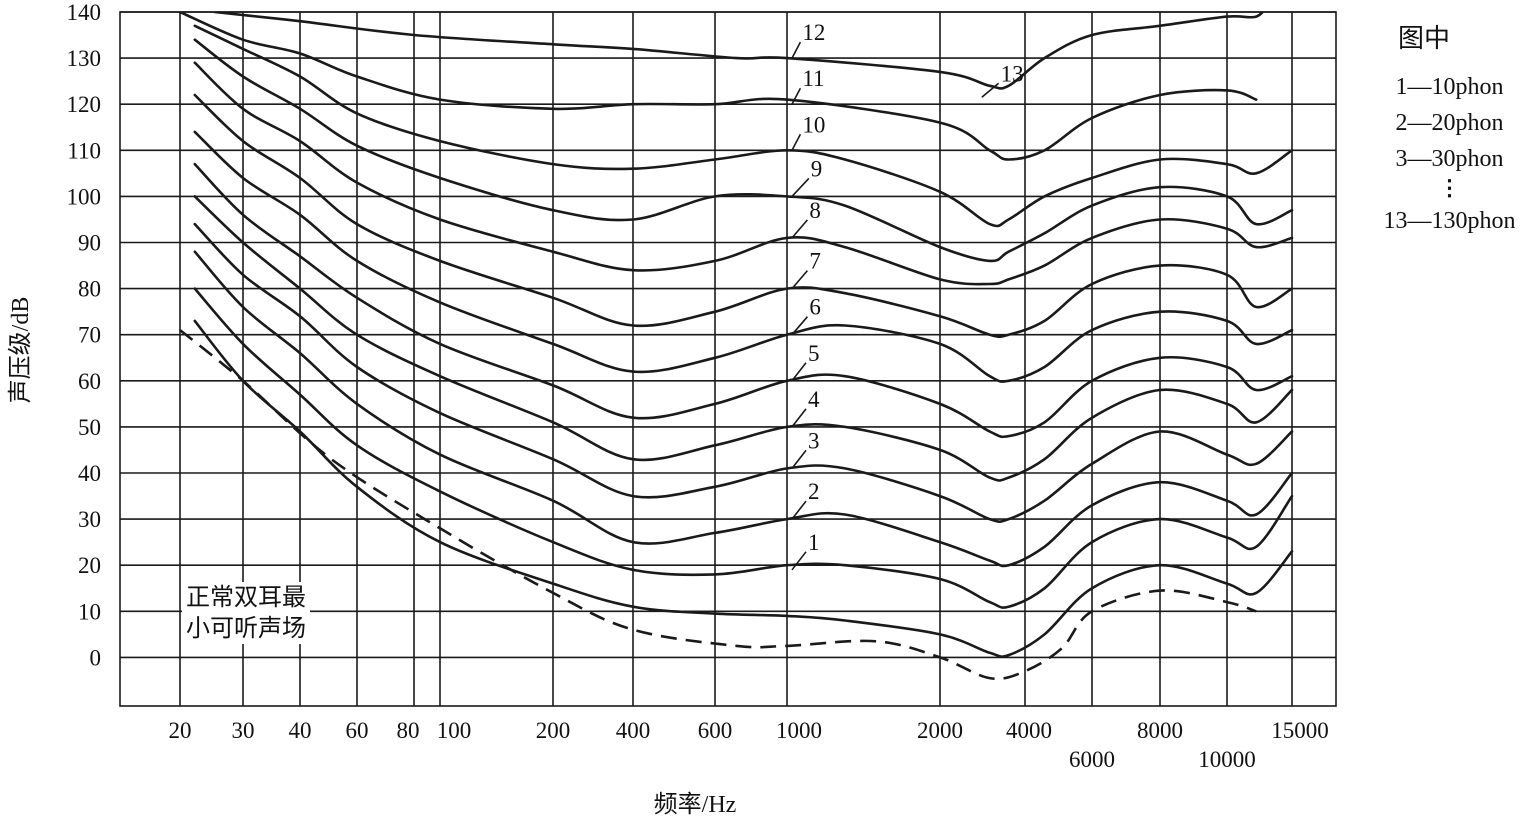 Image resolution: width=1537 pixels, height=819 pixels. Describe the element at coordinates (89, 243) in the screenshot. I see `y-tick-label: 90` at that location.